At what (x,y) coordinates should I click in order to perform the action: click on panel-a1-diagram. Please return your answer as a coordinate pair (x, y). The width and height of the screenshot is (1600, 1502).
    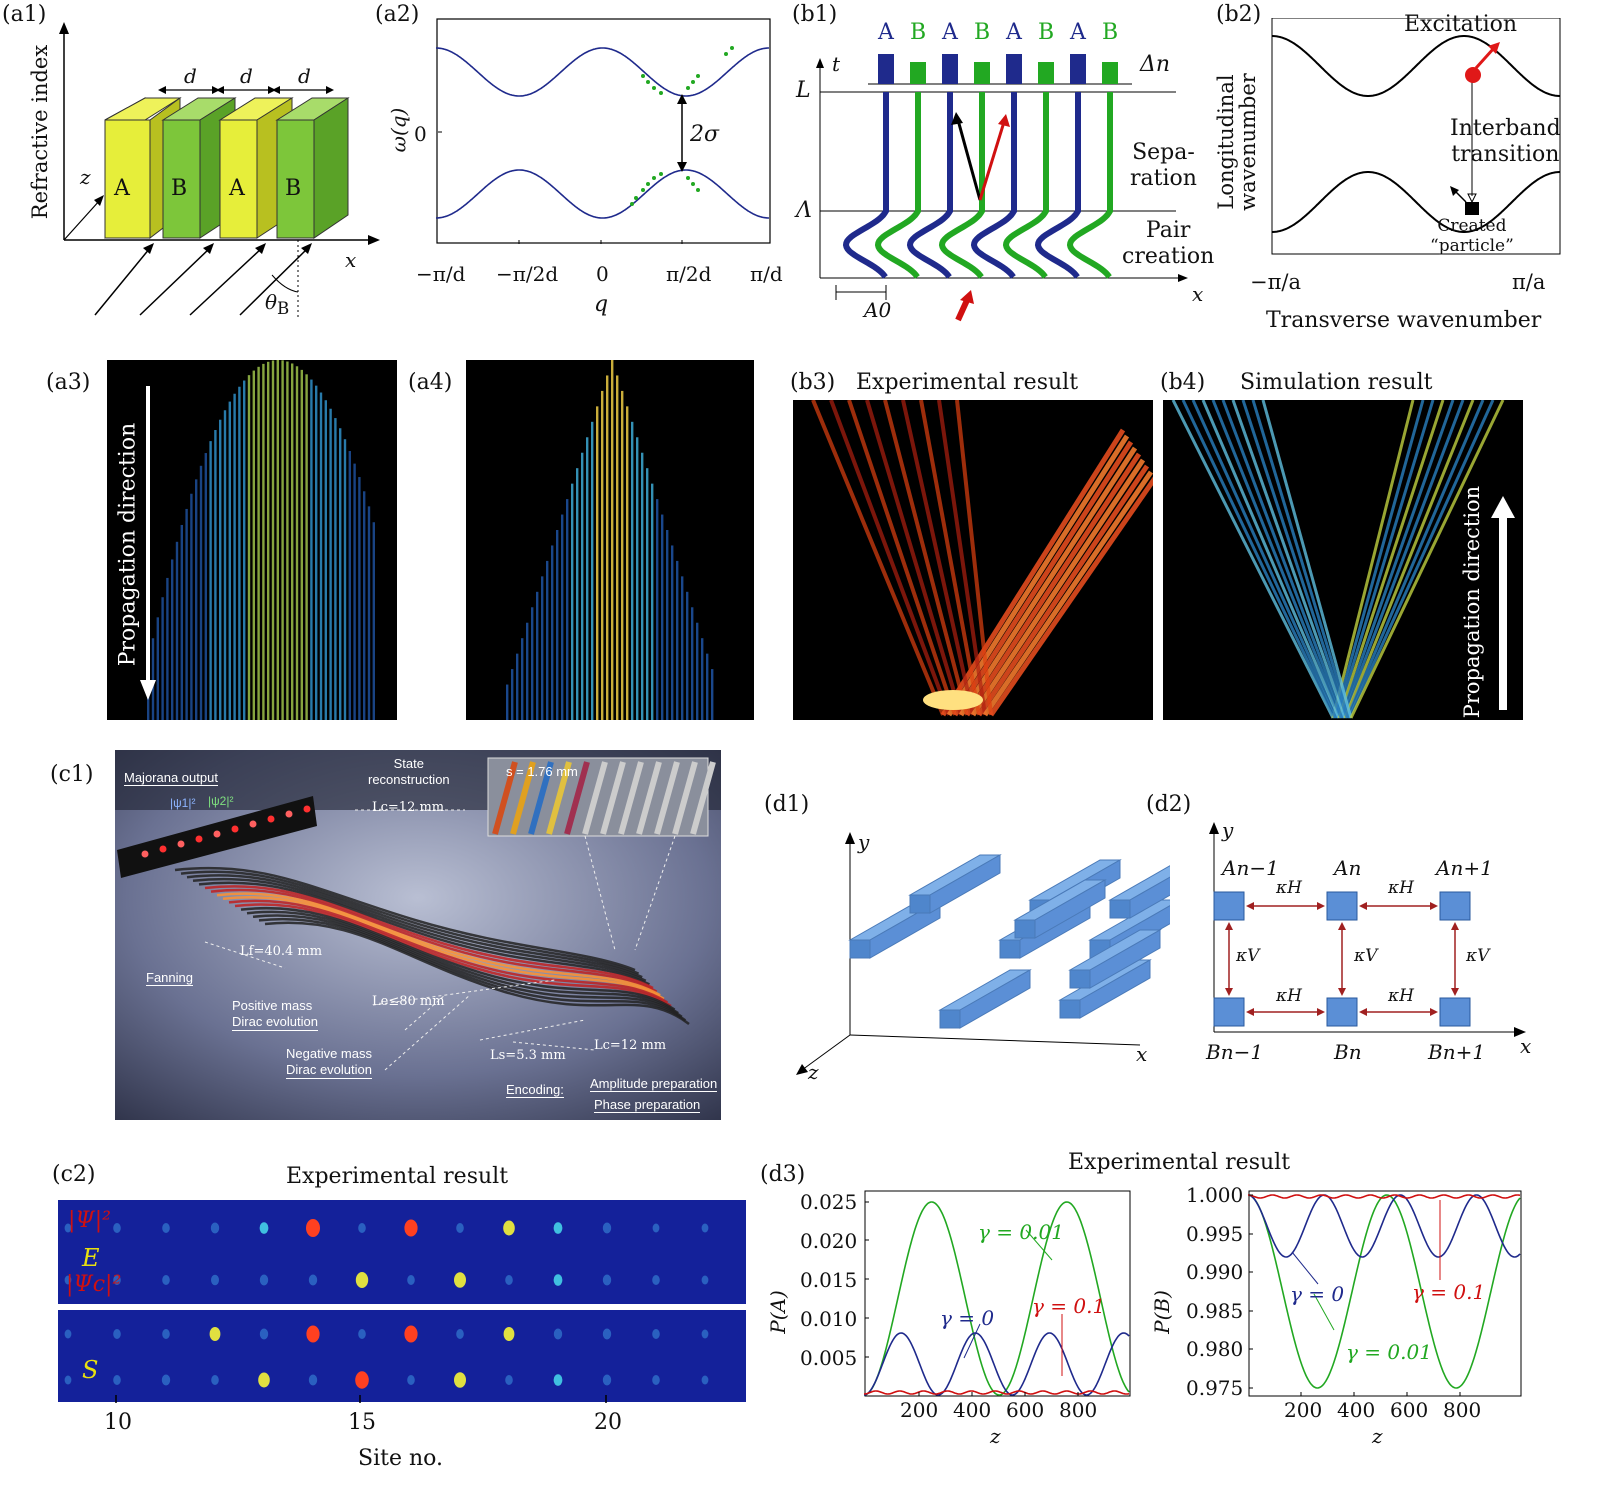
    Looking at the image, I should click on (219, 171).